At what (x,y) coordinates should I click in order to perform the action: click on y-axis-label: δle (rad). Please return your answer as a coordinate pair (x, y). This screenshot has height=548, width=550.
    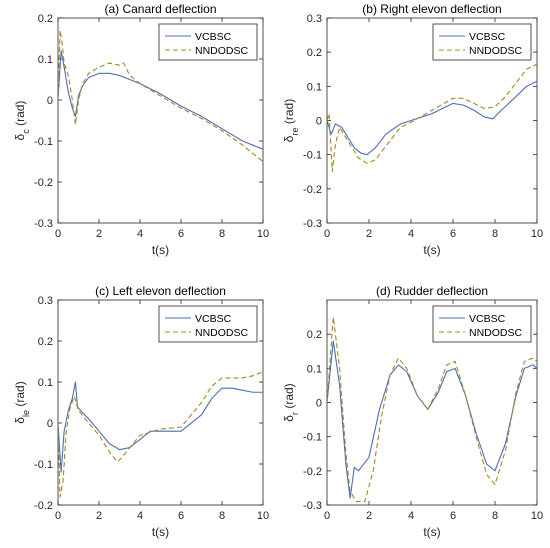
    Looking at the image, I should click on (22, 402).